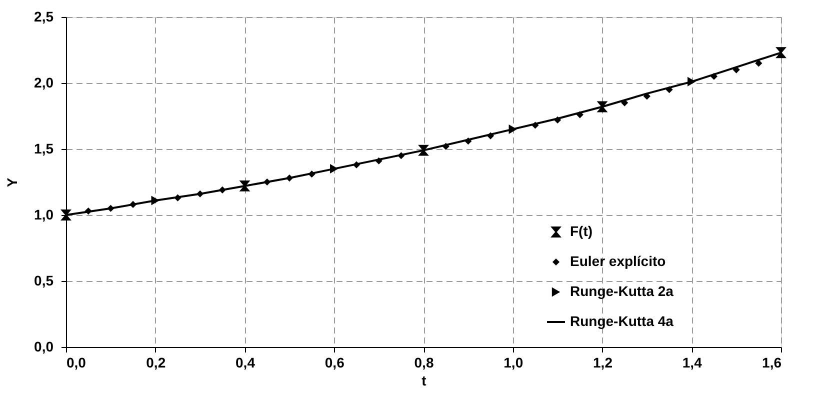 The image size is (830, 401). What do you see at coordinates (44, 280) in the screenshot?
I see `y-tick-label: 0,5` at bounding box center [44, 280].